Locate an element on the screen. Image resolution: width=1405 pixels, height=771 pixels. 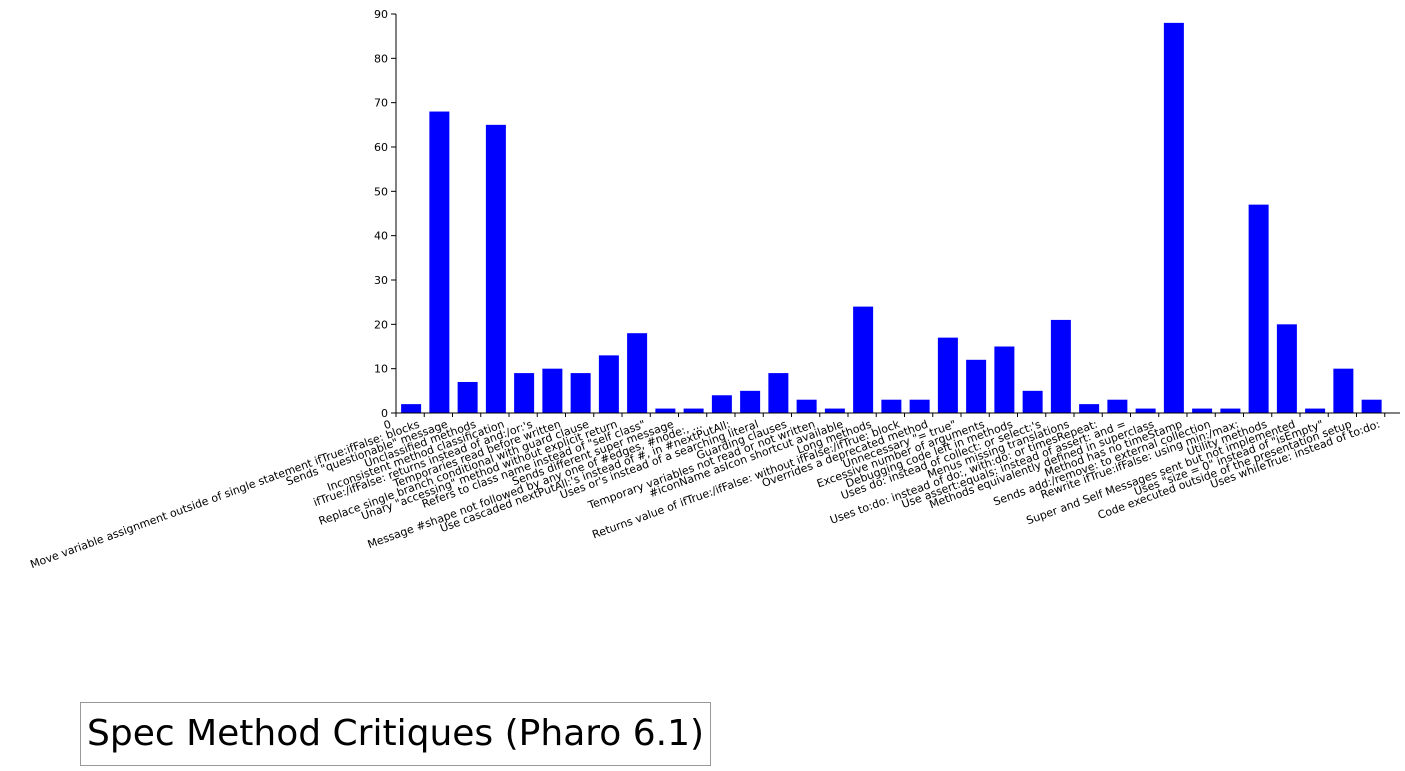
y-tick-label: 60 is located at coordinates (381, 147).